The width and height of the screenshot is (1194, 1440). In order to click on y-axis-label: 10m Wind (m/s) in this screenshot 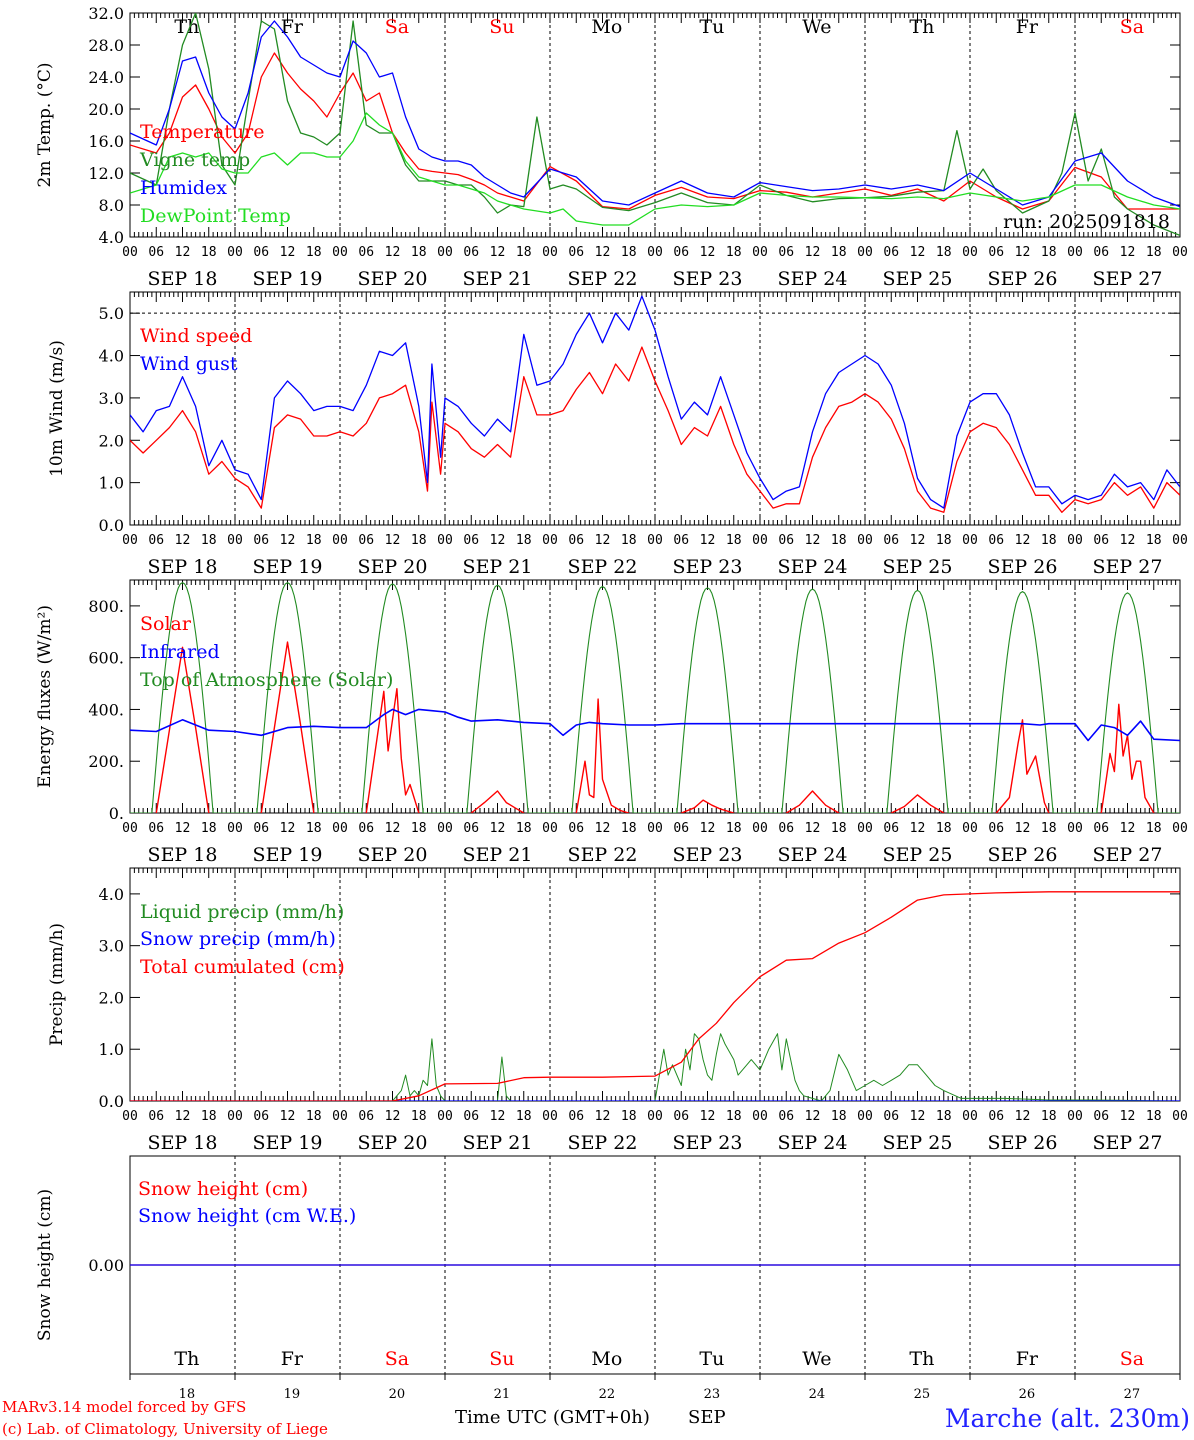, I will do `click(57, 408)`.